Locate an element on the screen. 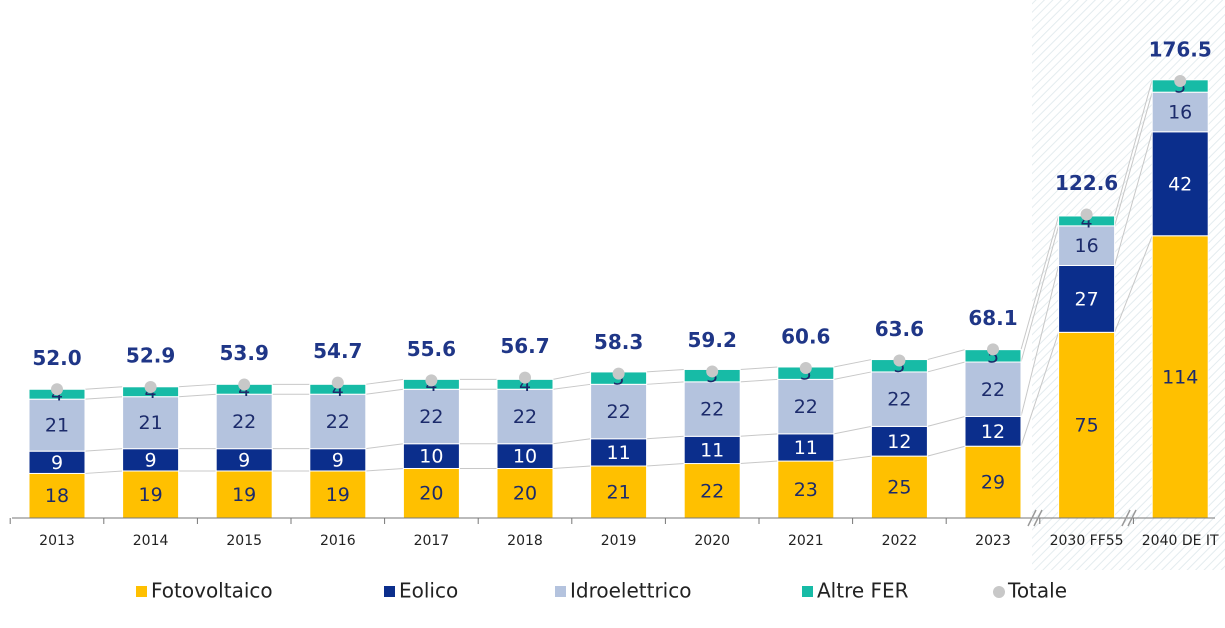  x-tick-label: 2014 is located at coordinates (151, 541).